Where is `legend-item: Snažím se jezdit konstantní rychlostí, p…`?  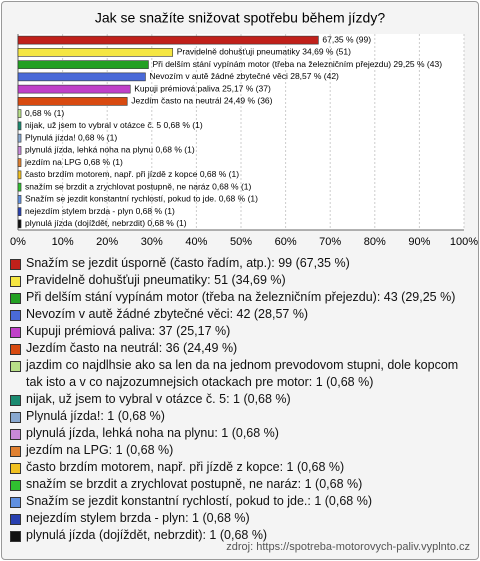
legend-item: Snažím se jezdit konstantní rychlostí, p… is located at coordinates (241, 501).